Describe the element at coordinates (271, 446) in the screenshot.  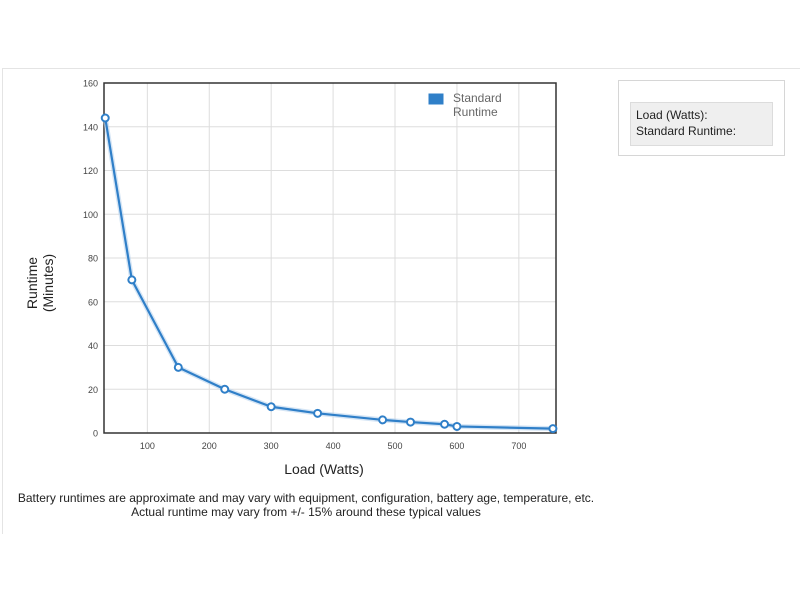
I see `x-tick-label: 300` at that location.